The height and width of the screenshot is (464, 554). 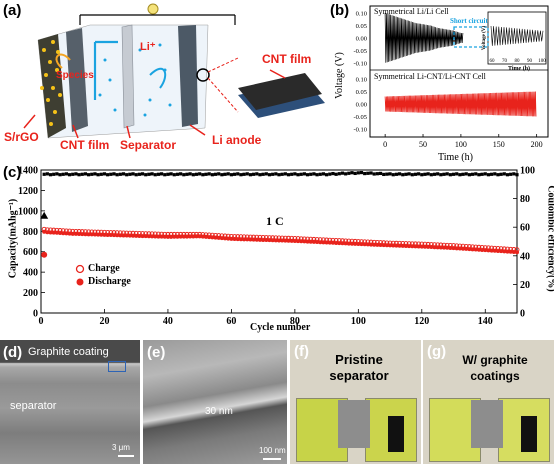 What do you see at coordinates (361, 80) in the screenshot?
I see `b-ytick-label-bottom: 0.10` at bounding box center [361, 80].